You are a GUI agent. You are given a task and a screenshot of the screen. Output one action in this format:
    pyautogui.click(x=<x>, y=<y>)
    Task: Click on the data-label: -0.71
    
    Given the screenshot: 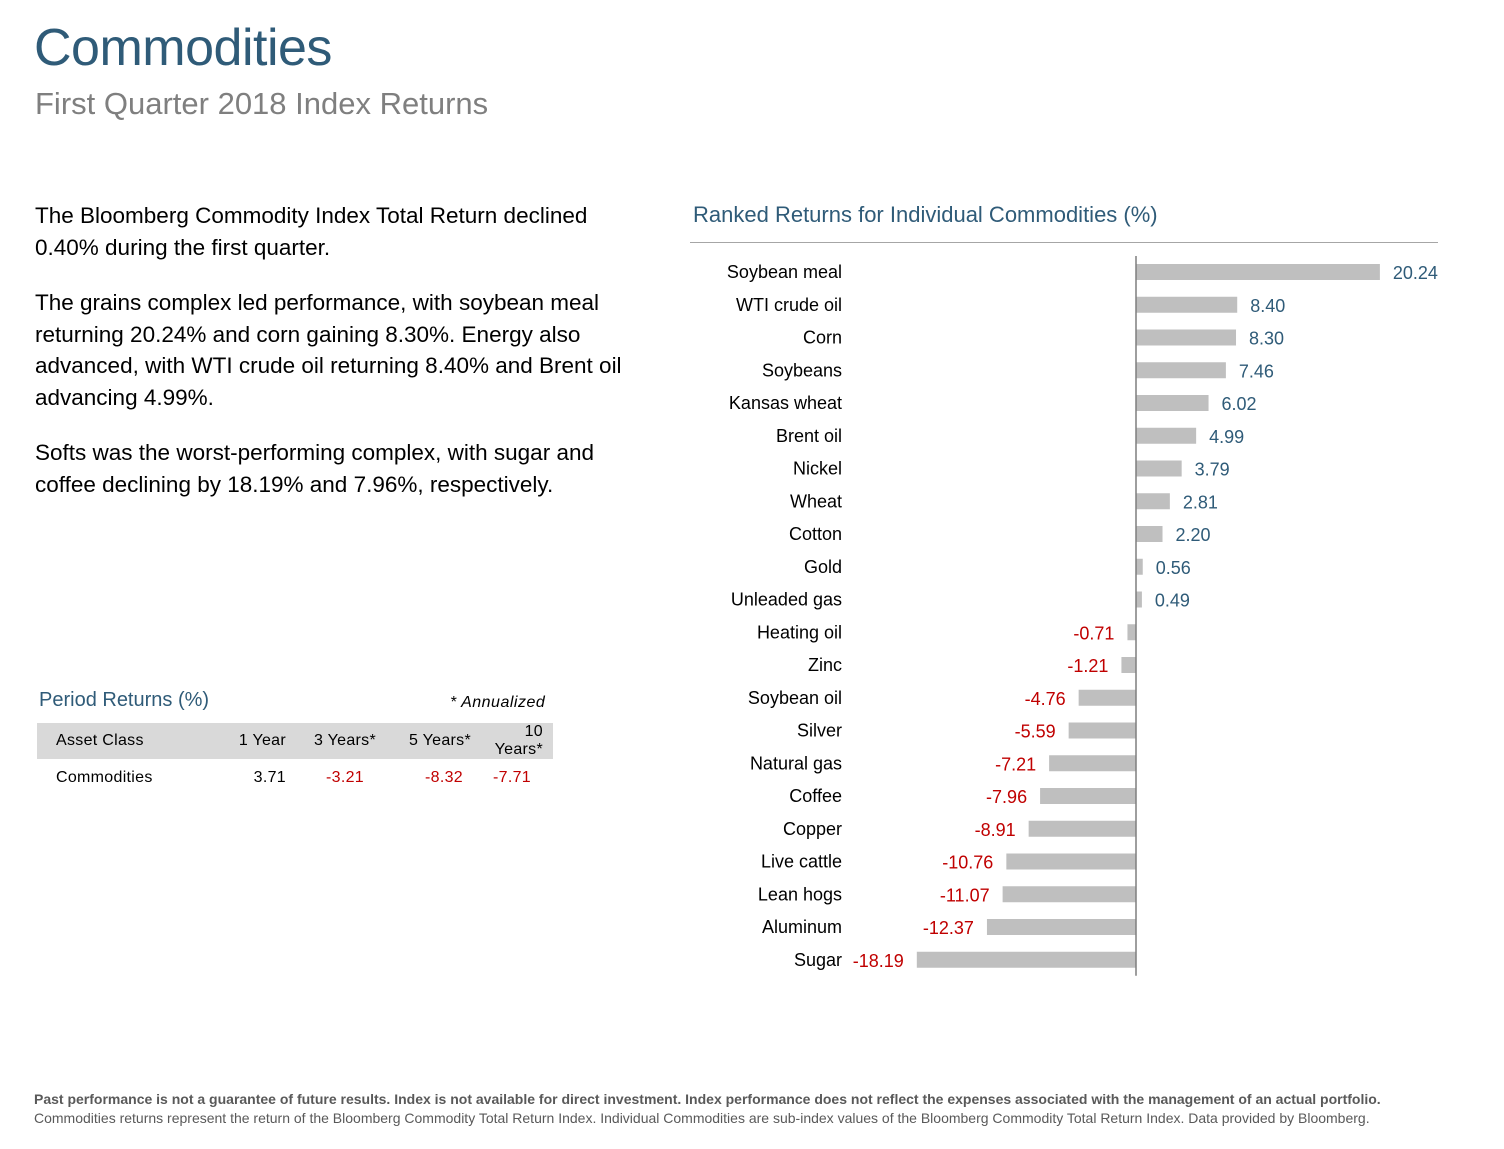 What is the action you would take?
    pyautogui.click(x=1093, y=633)
    